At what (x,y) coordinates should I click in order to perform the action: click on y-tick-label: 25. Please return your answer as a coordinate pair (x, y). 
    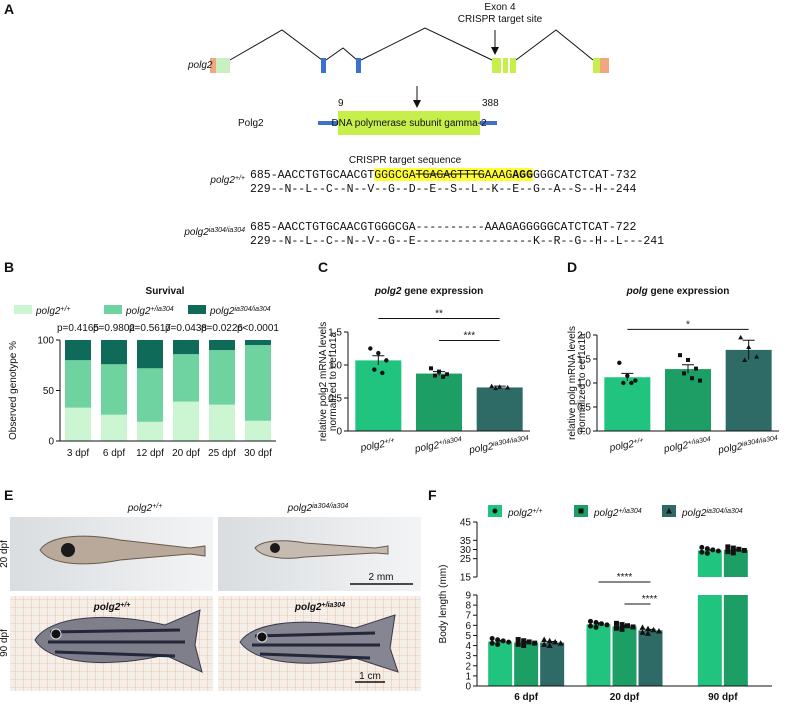
    Looking at the image, I should click on (466, 559).